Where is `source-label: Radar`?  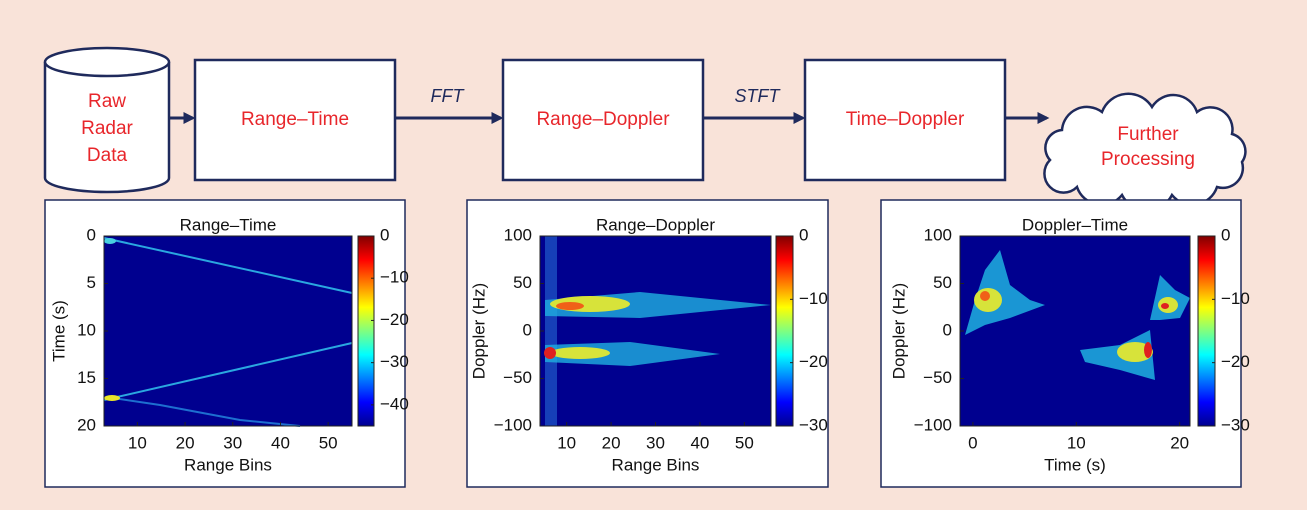 source-label: Radar is located at coordinates (107, 128).